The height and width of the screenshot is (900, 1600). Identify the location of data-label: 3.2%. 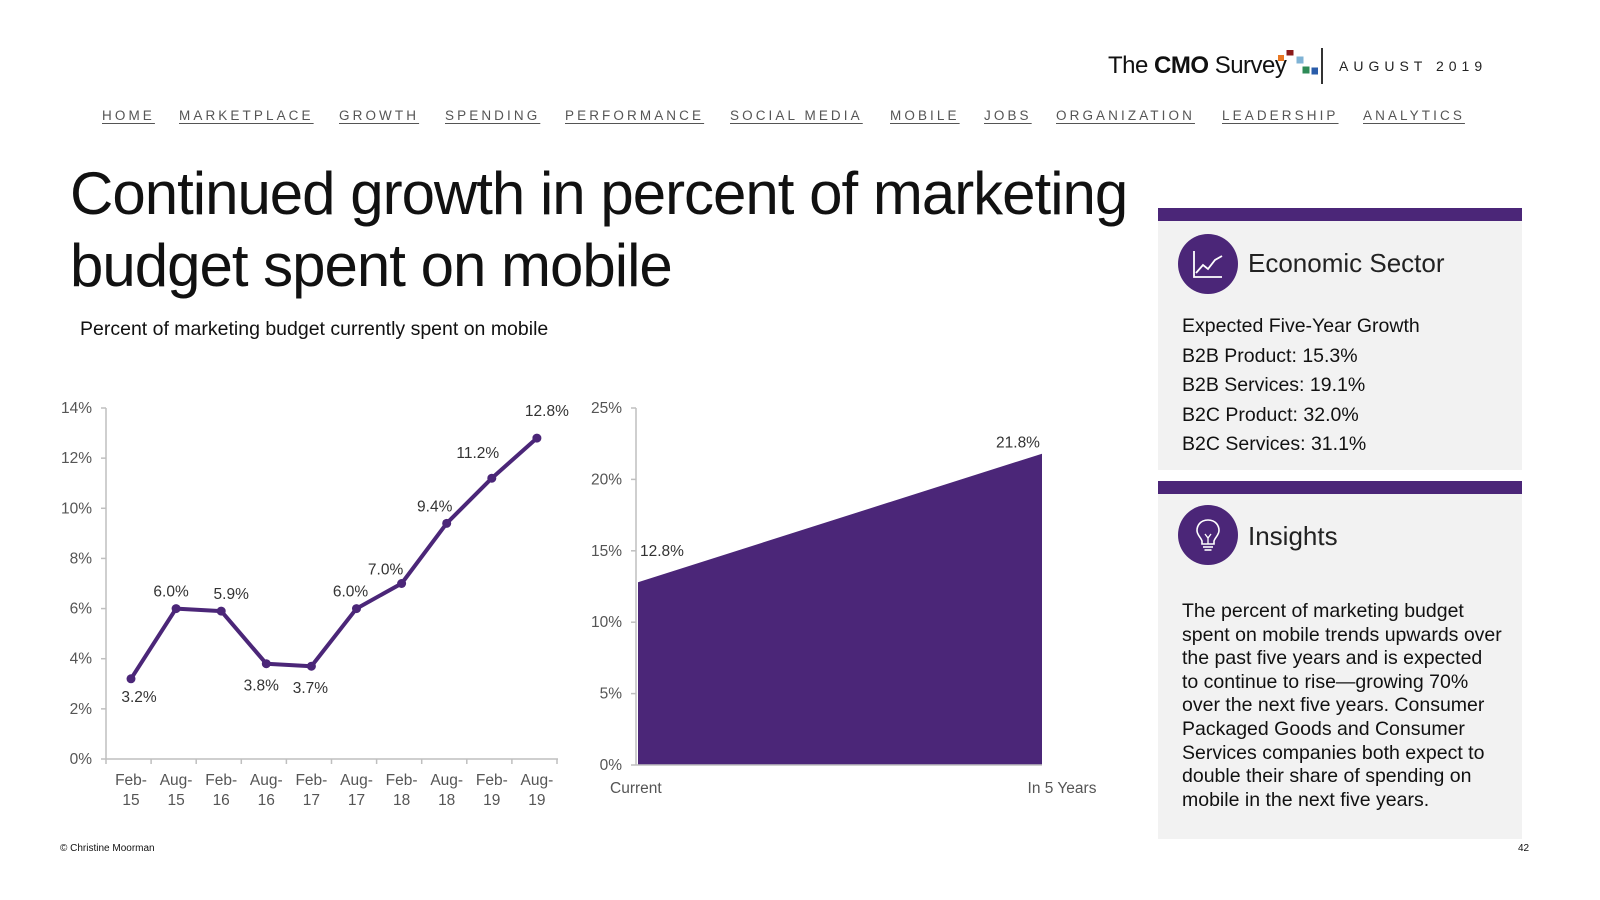
(139, 697).